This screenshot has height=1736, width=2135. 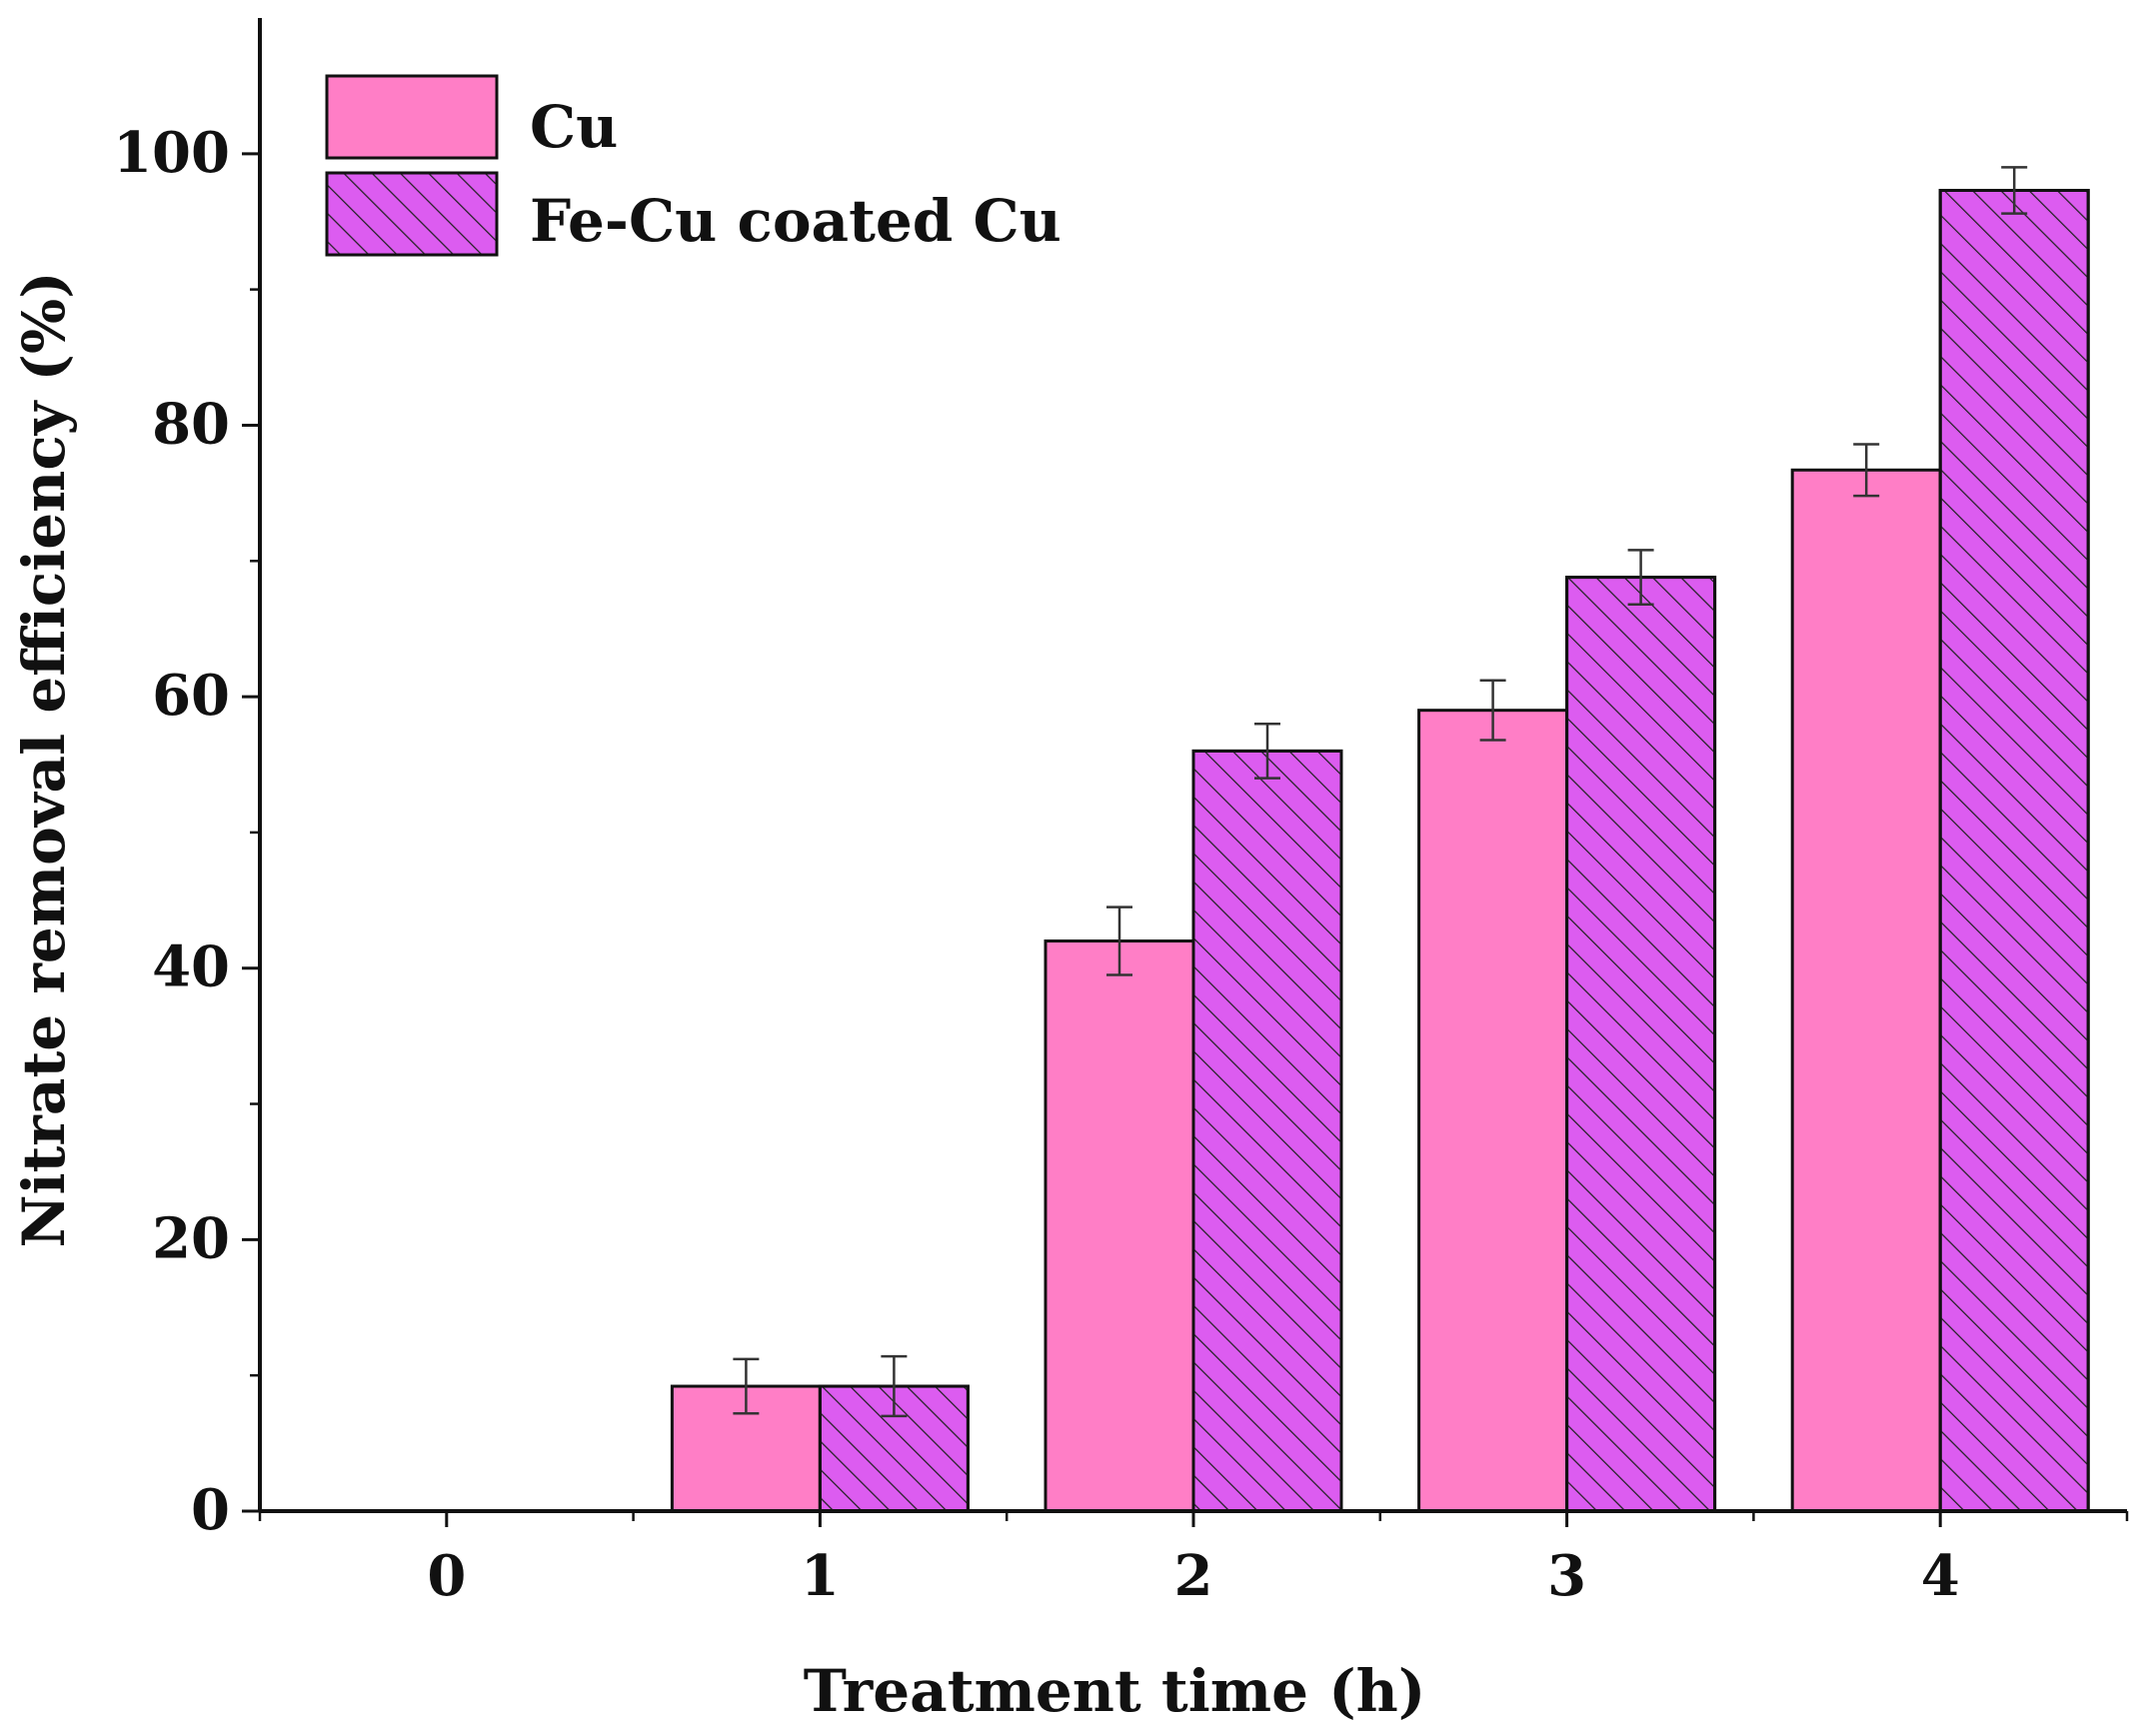 I want to click on x-tick-label-4: 4, so click(x=1941, y=1576).